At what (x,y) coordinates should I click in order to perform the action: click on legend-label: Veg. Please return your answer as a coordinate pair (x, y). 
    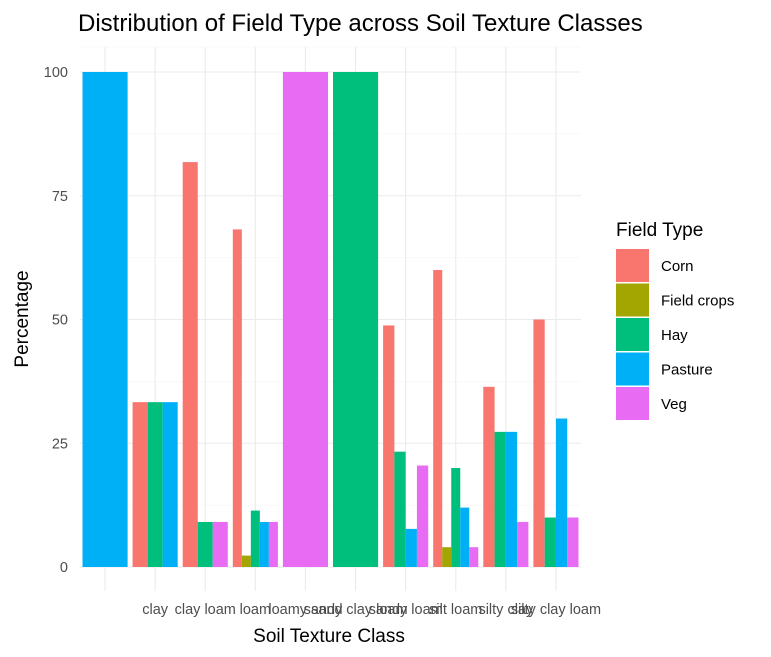
    Looking at the image, I should click on (674, 404).